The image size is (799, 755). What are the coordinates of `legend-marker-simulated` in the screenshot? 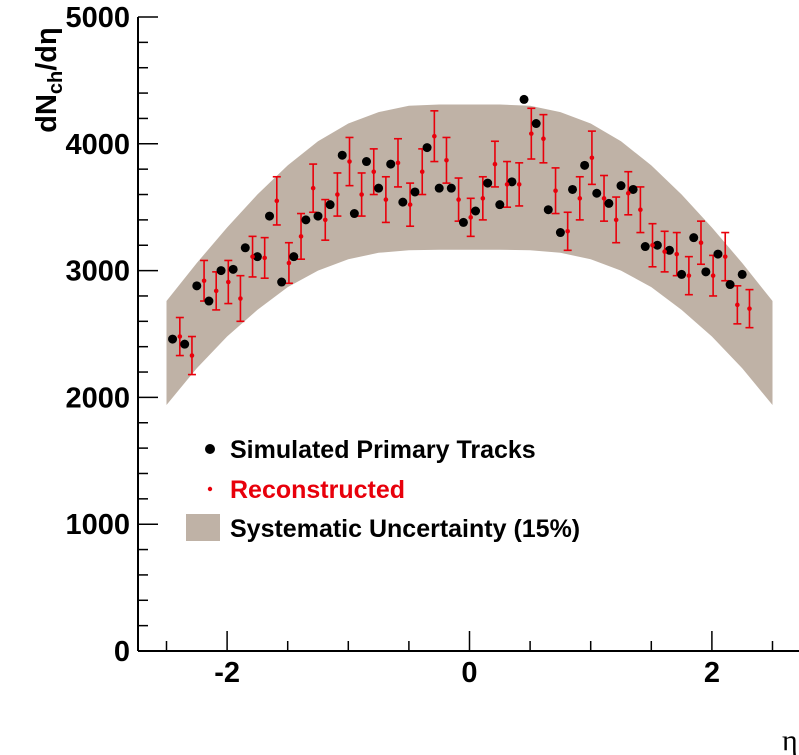 It's located at (210, 449).